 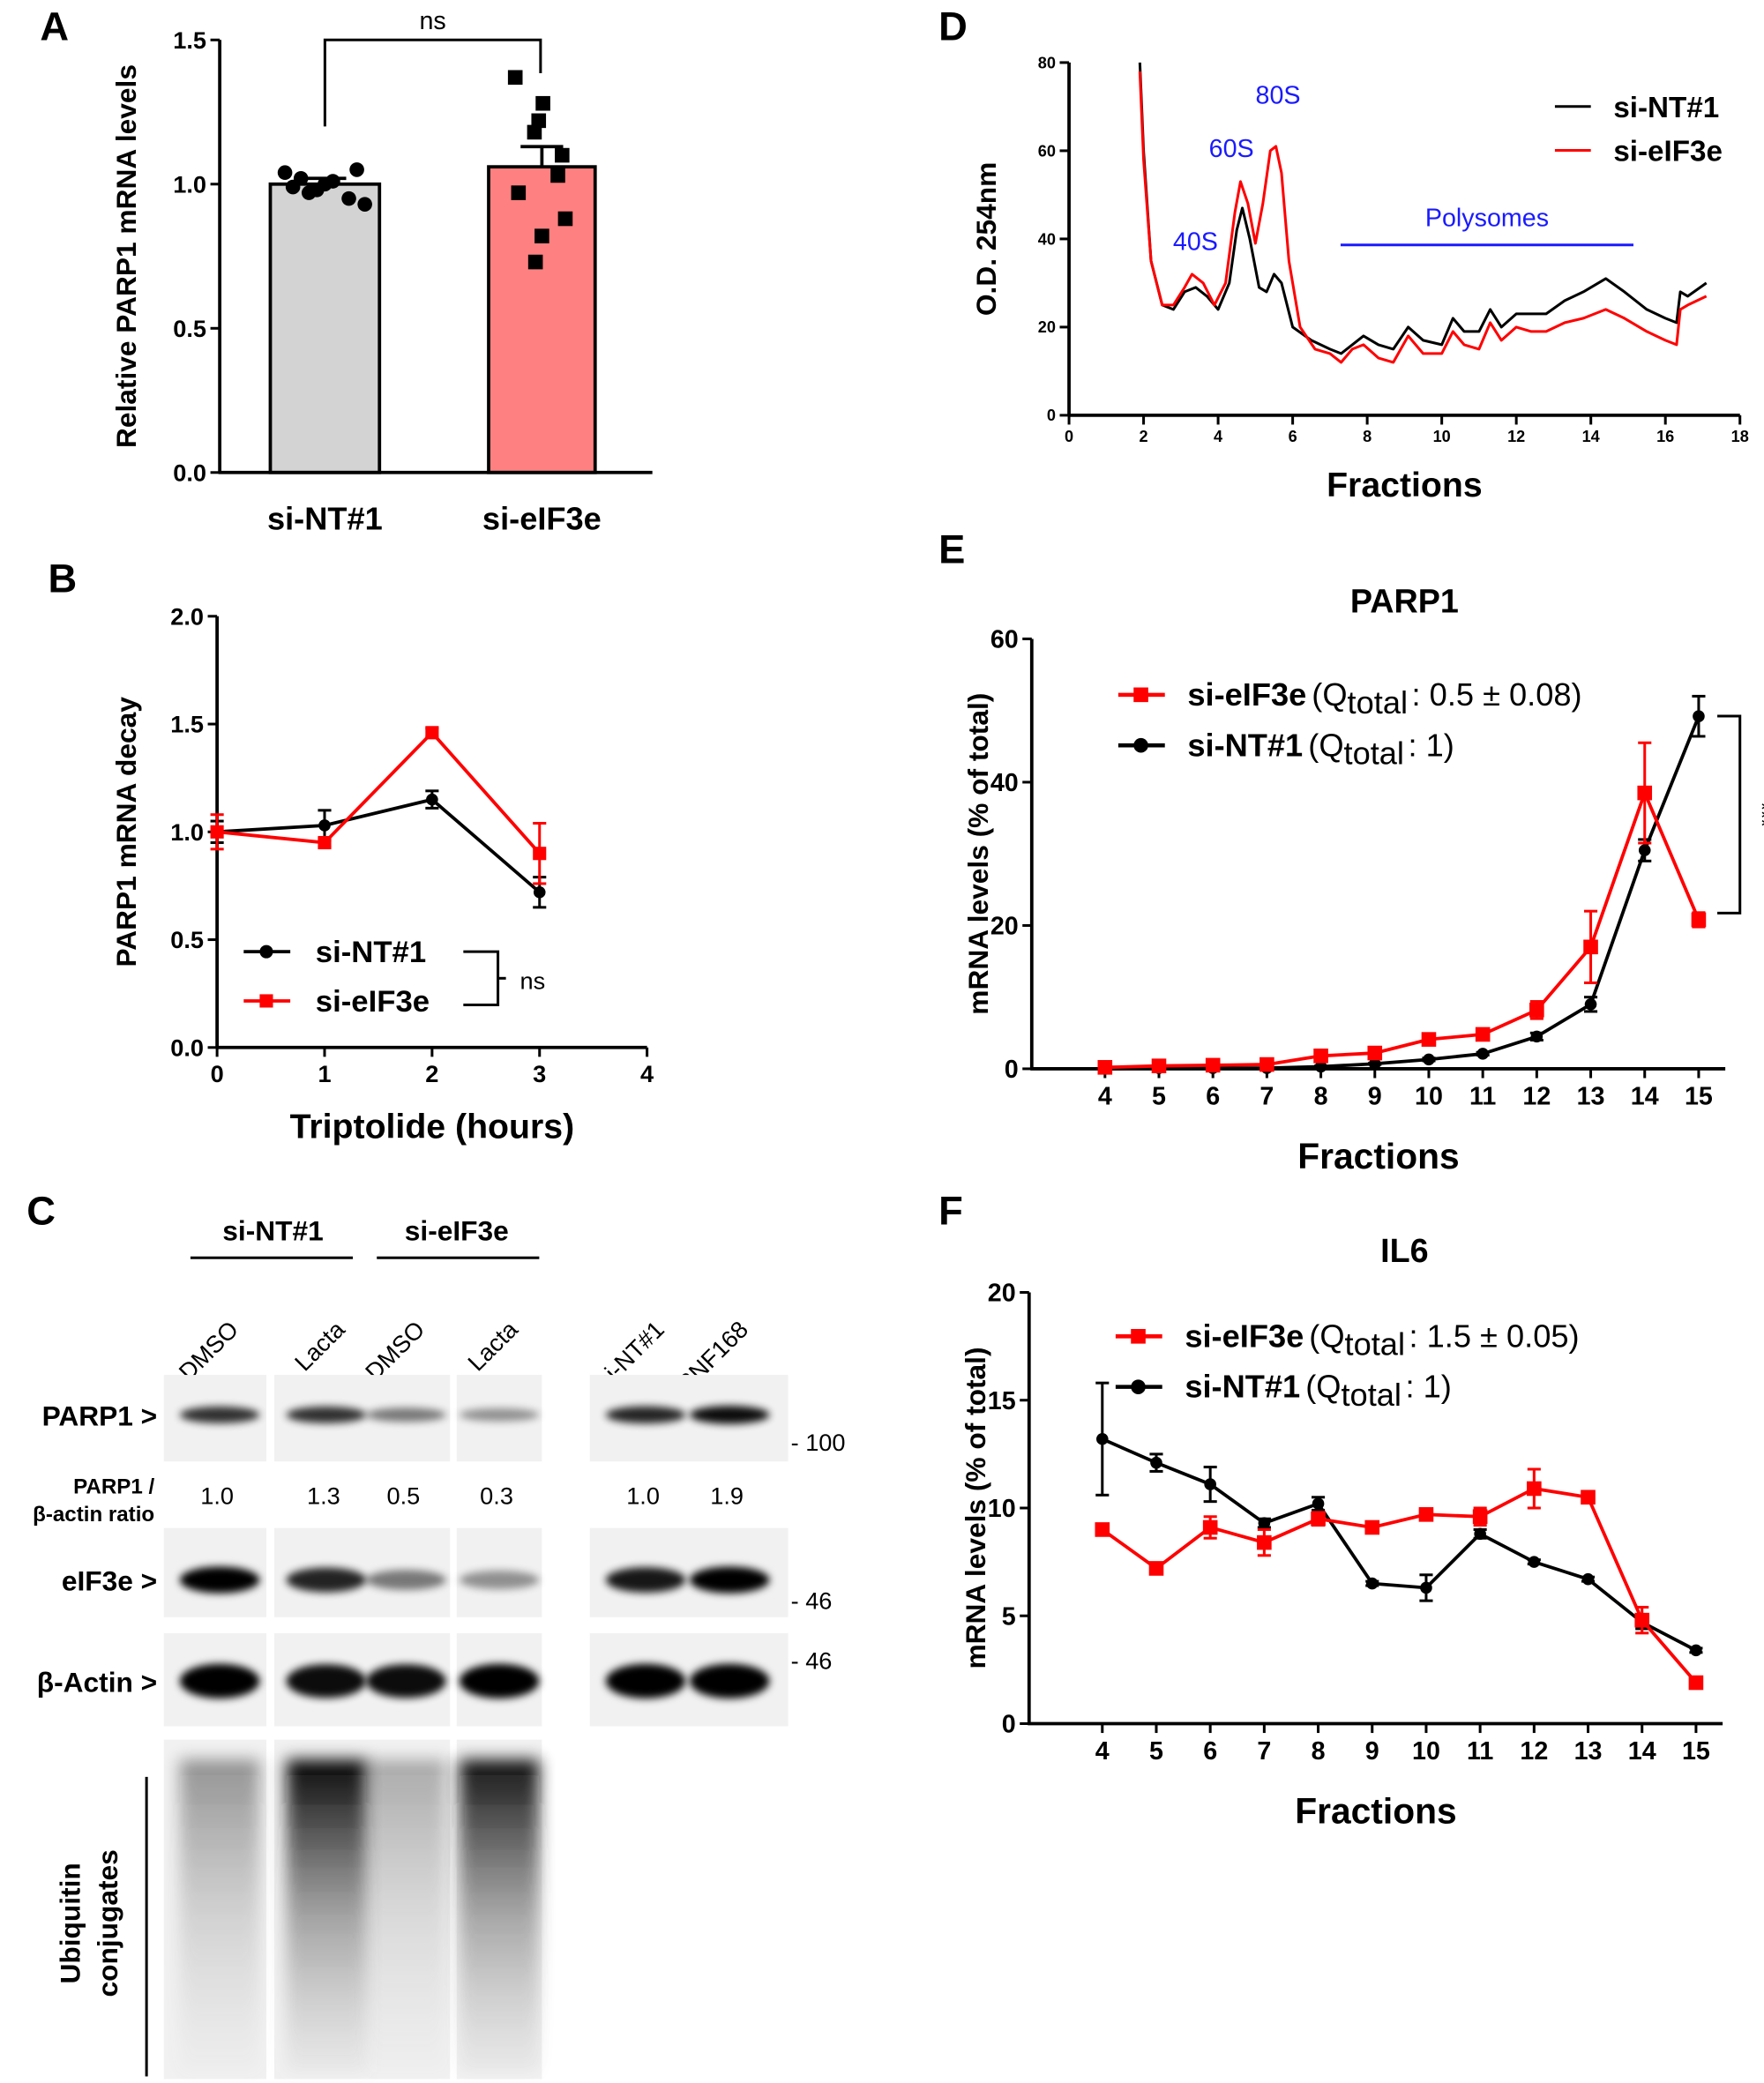 What do you see at coordinates (1405, 485) in the screenshot?
I see `x-axis-label: Fractions` at bounding box center [1405, 485].